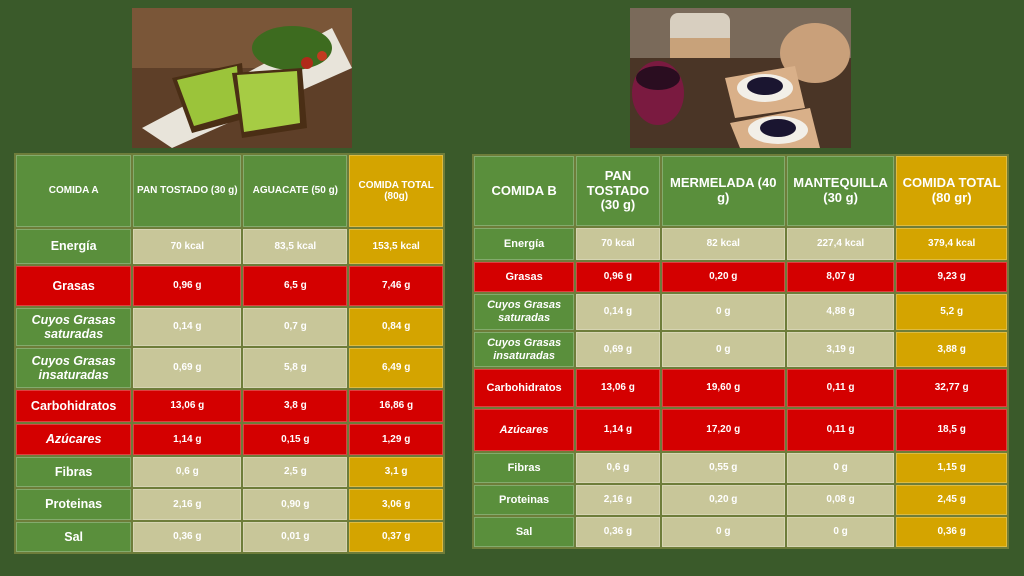 This screenshot has width=1024, height=576. I want to click on total-cell: 379,4 kcal, so click(951, 244).